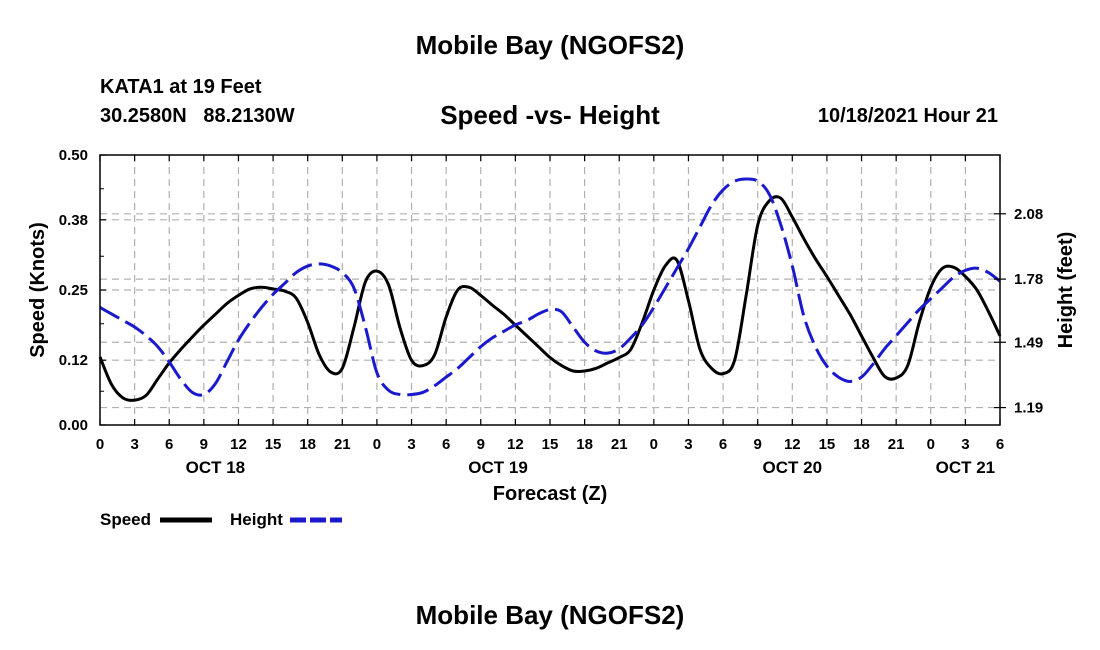 The width and height of the screenshot is (1100, 650). I want to click on legend: Speed Height, so click(221, 519).